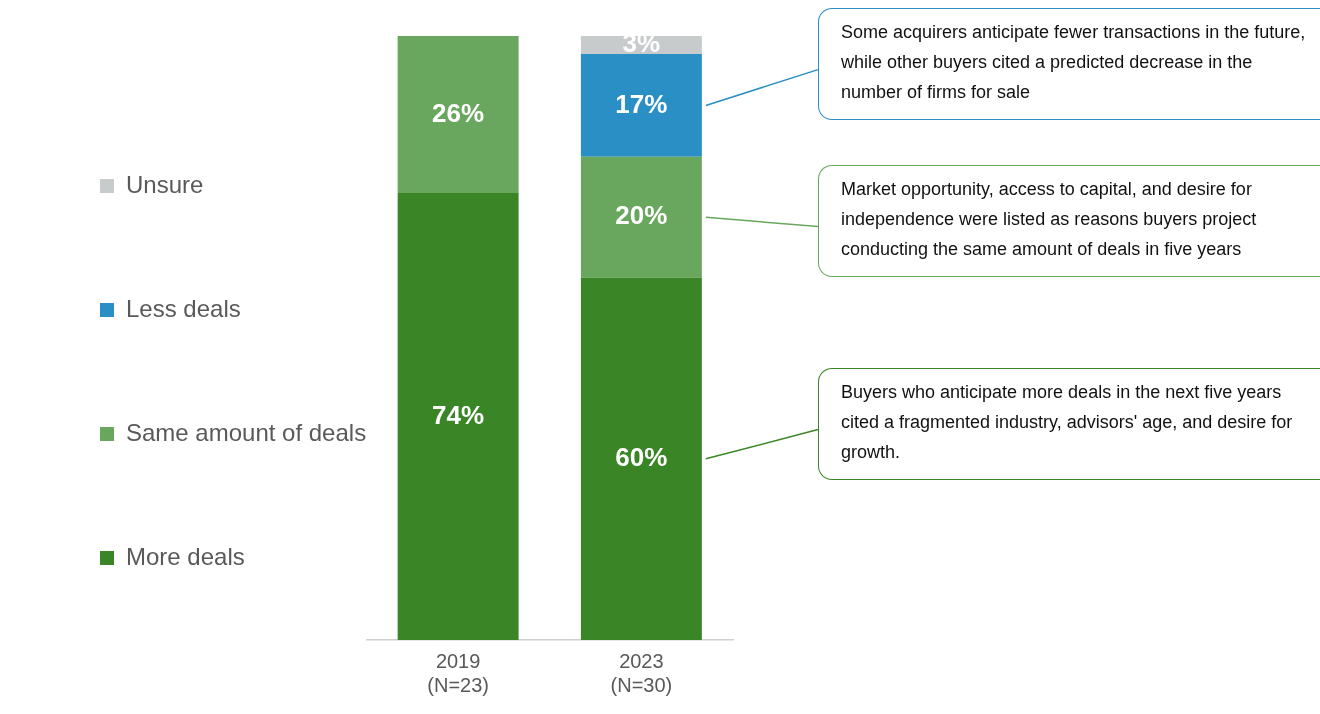 Image resolution: width=1320 pixels, height=714 pixels. What do you see at coordinates (183, 308) in the screenshot?
I see `legend-label: Less deals` at bounding box center [183, 308].